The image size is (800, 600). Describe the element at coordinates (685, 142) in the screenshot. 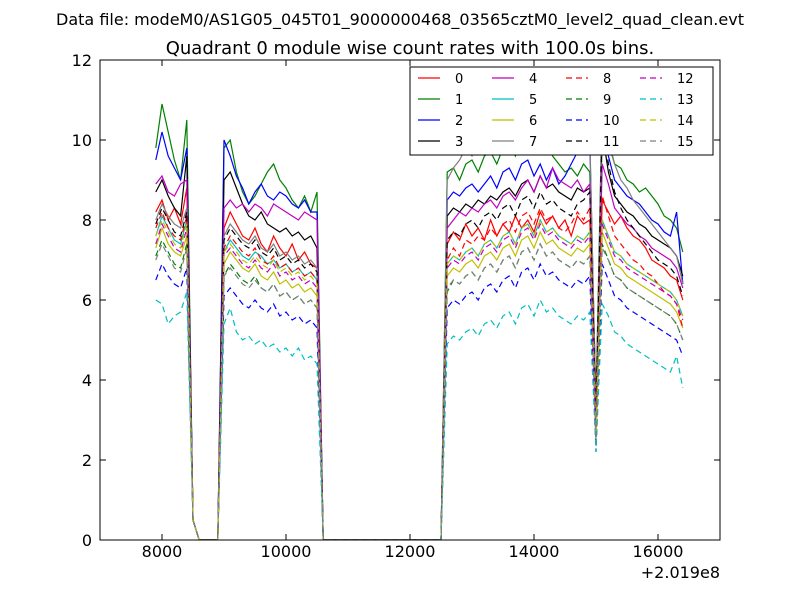

I see `legend-label-15: 15` at that location.